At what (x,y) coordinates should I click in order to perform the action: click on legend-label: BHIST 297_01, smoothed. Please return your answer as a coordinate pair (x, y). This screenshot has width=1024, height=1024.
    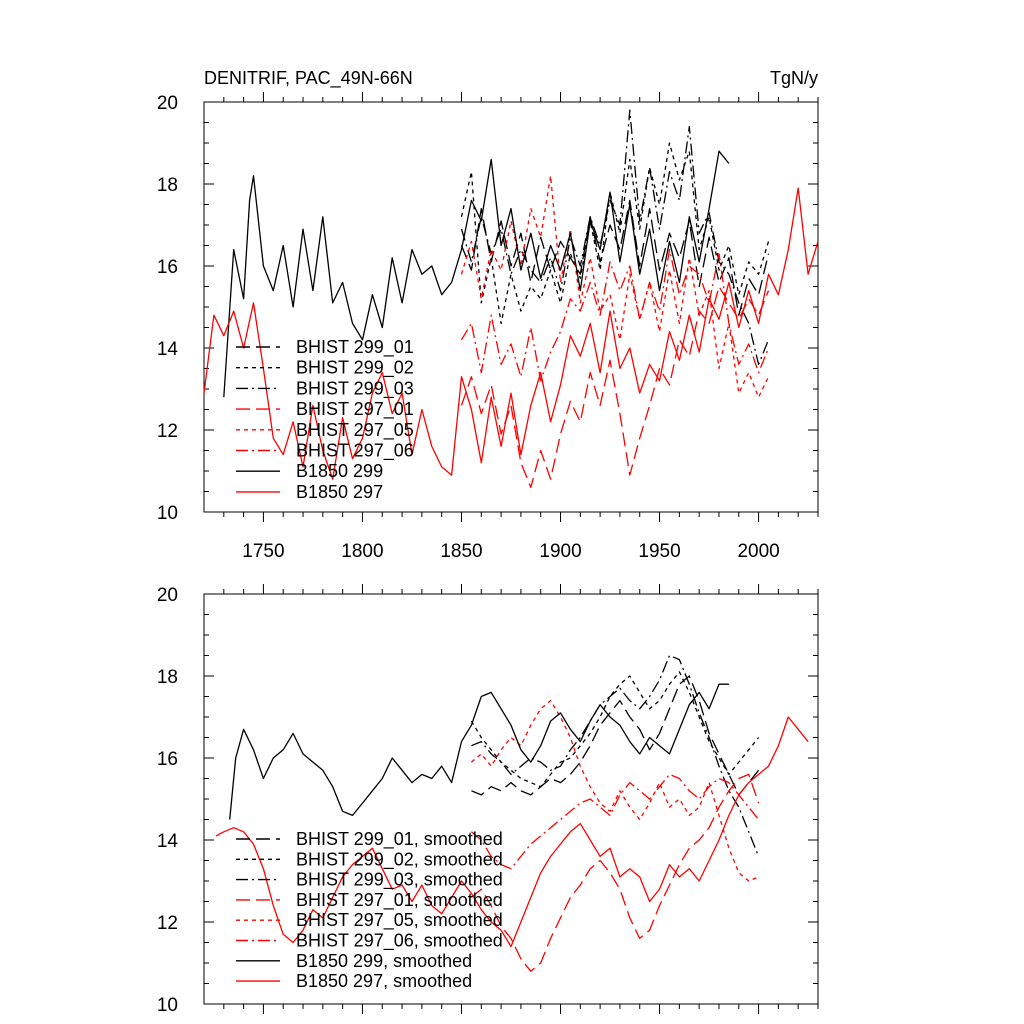
    Looking at the image, I should click on (399, 900).